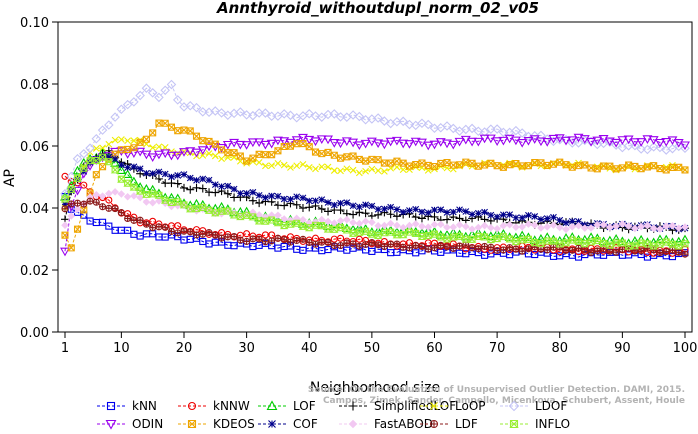  Describe the element at coordinates (34, 85) in the screenshot. I see `y-tick-label: 0.08` at that location.